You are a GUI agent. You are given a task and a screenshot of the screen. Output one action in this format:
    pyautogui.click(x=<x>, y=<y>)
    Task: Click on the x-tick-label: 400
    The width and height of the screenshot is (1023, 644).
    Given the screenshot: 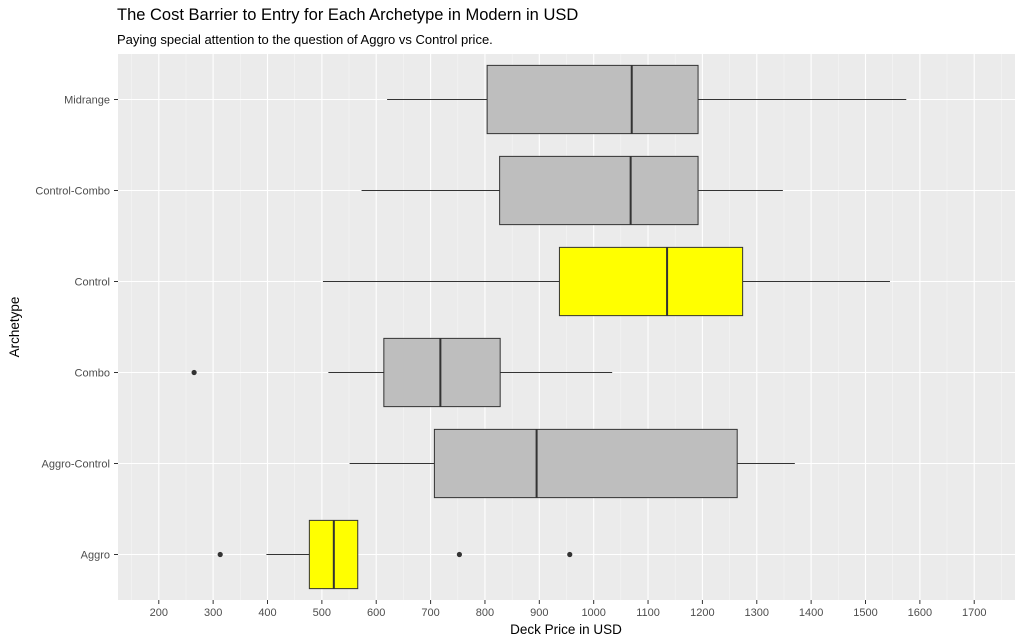 What is the action you would take?
    pyautogui.click(x=267, y=613)
    